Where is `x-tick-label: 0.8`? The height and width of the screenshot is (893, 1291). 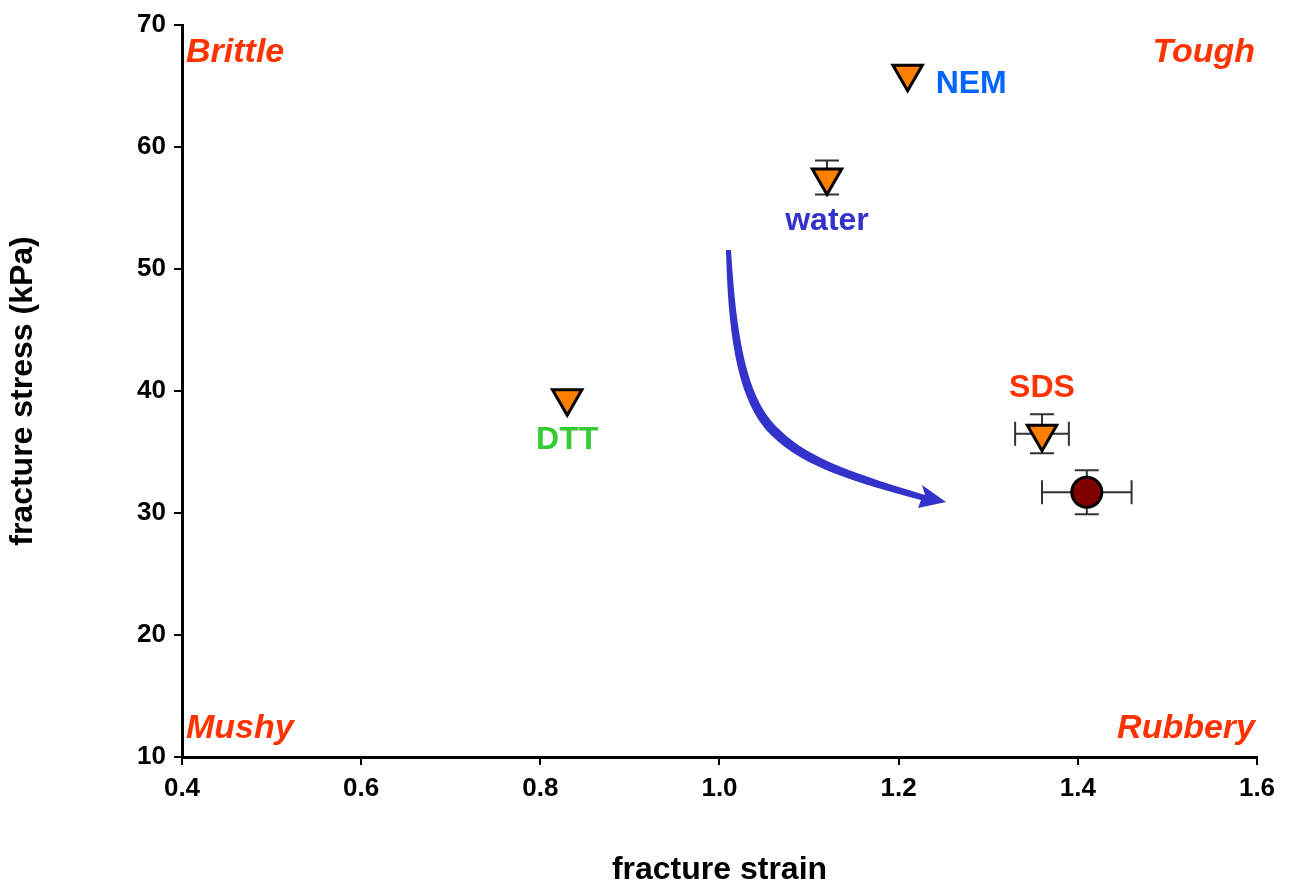 x-tick-label: 0.8 is located at coordinates (540, 786).